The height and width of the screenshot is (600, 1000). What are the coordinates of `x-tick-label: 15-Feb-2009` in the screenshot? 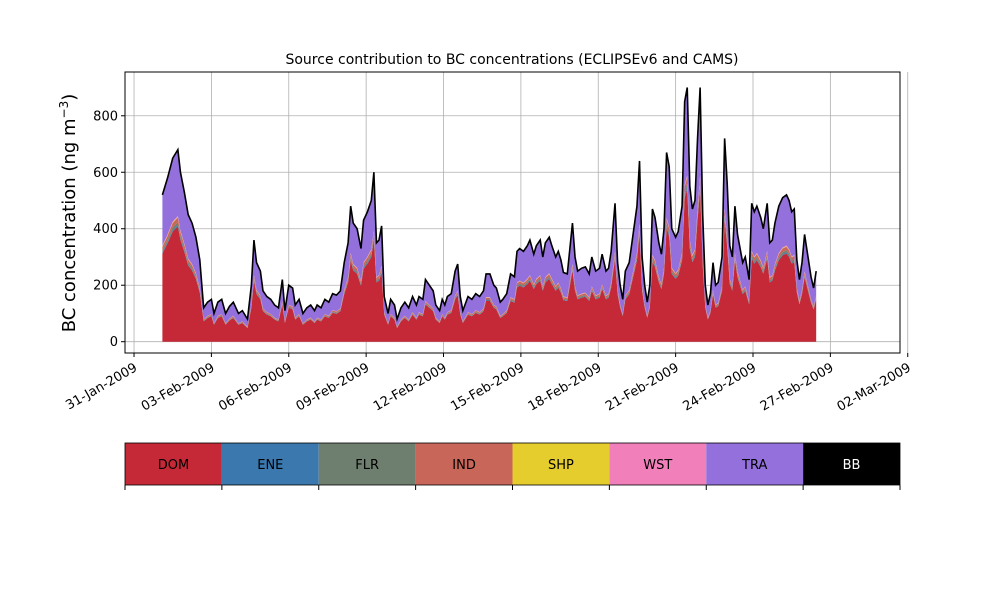 It's located at (487, 387).